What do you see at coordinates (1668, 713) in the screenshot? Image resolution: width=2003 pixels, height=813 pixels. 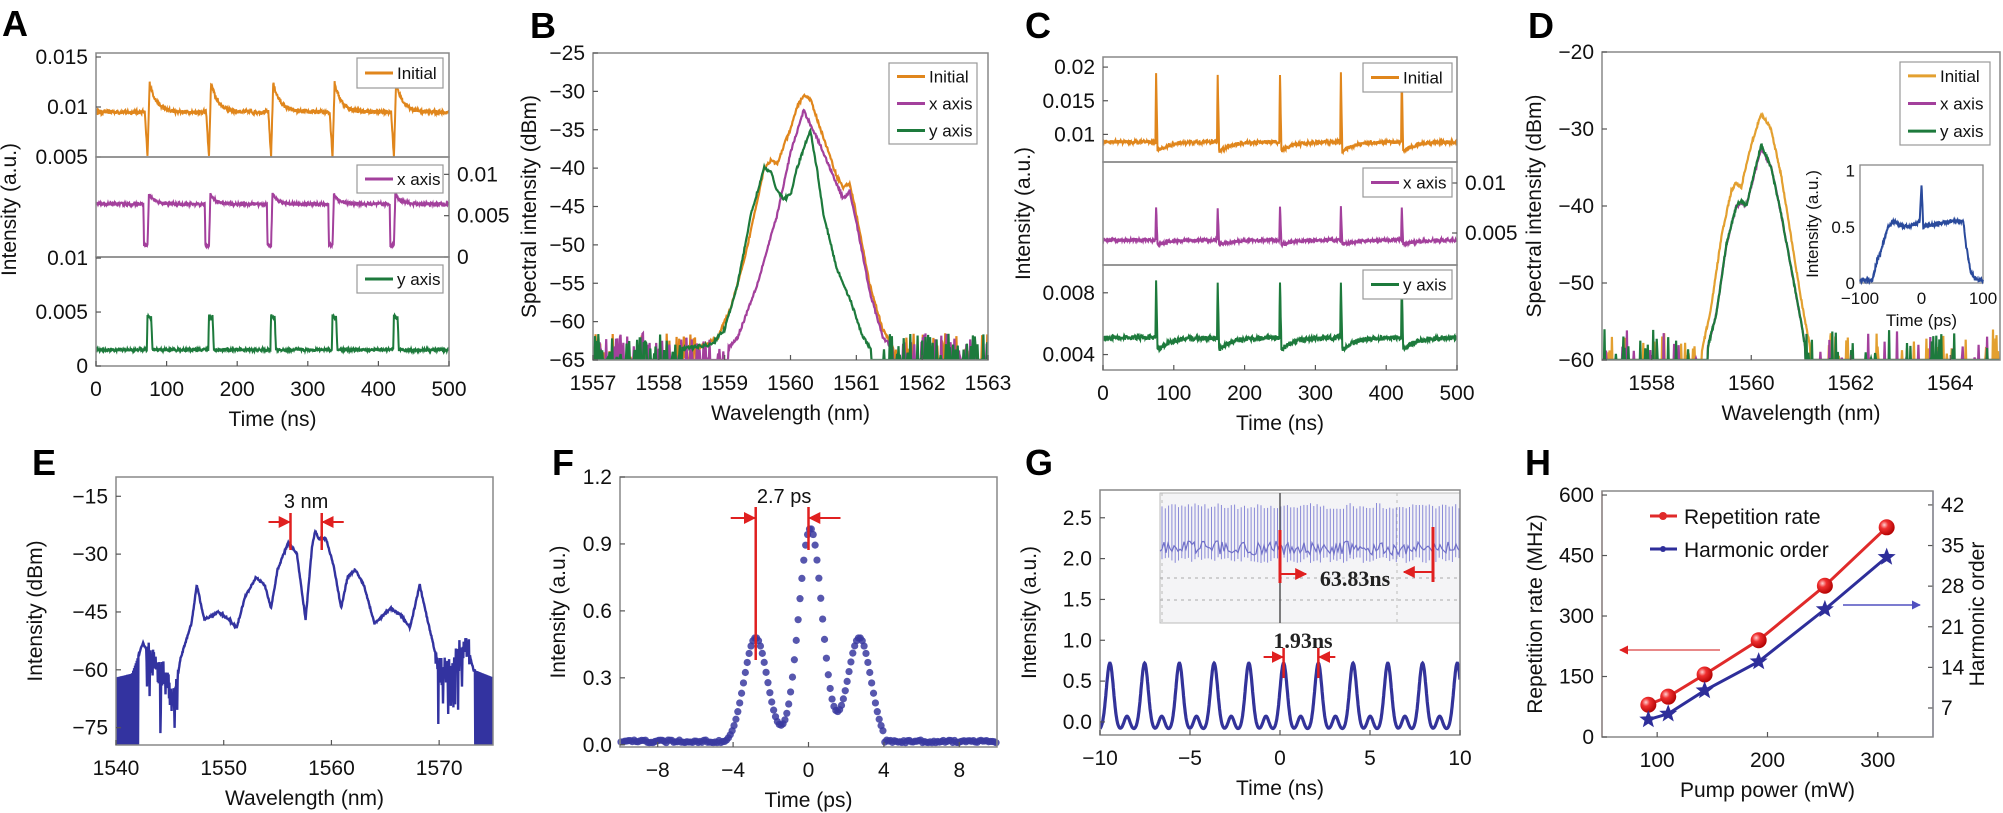 I see `star-marker` at bounding box center [1668, 713].